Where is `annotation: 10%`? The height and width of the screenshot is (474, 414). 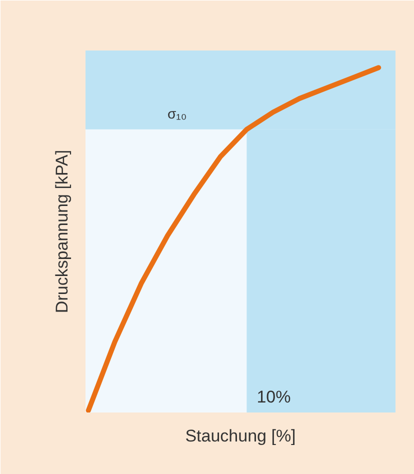
annotation: 10% is located at coordinates (273, 397).